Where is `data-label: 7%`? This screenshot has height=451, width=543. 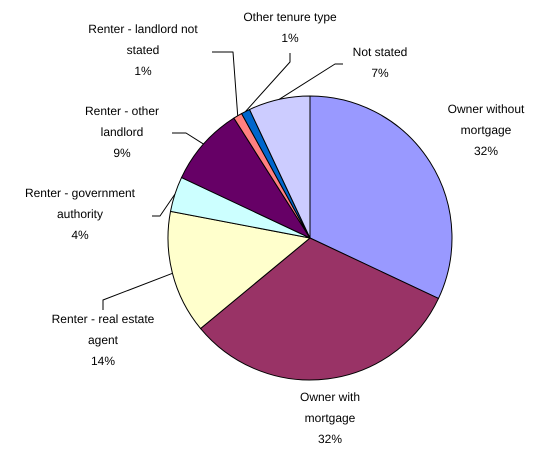
data-label: 7% is located at coordinates (380, 73).